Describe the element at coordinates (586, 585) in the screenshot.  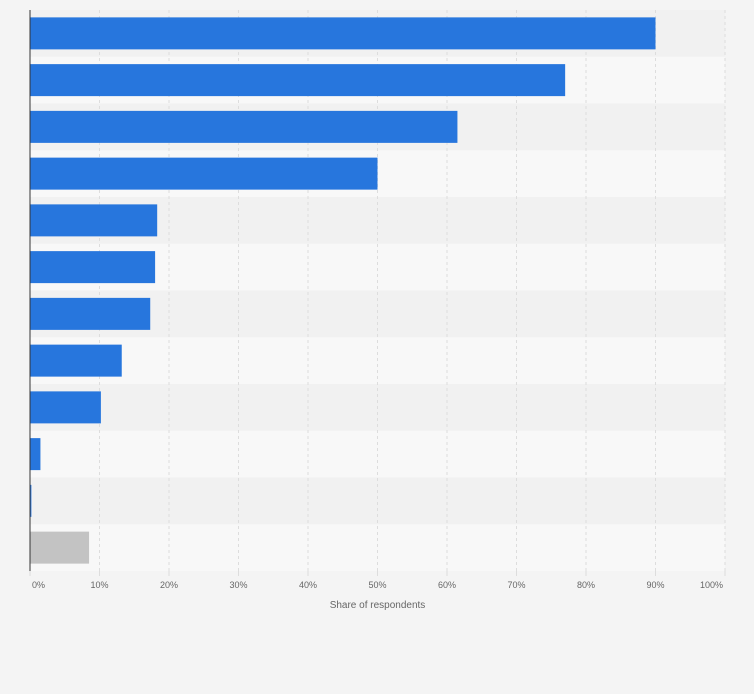
I see `x-tick-label: 80%` at that location.